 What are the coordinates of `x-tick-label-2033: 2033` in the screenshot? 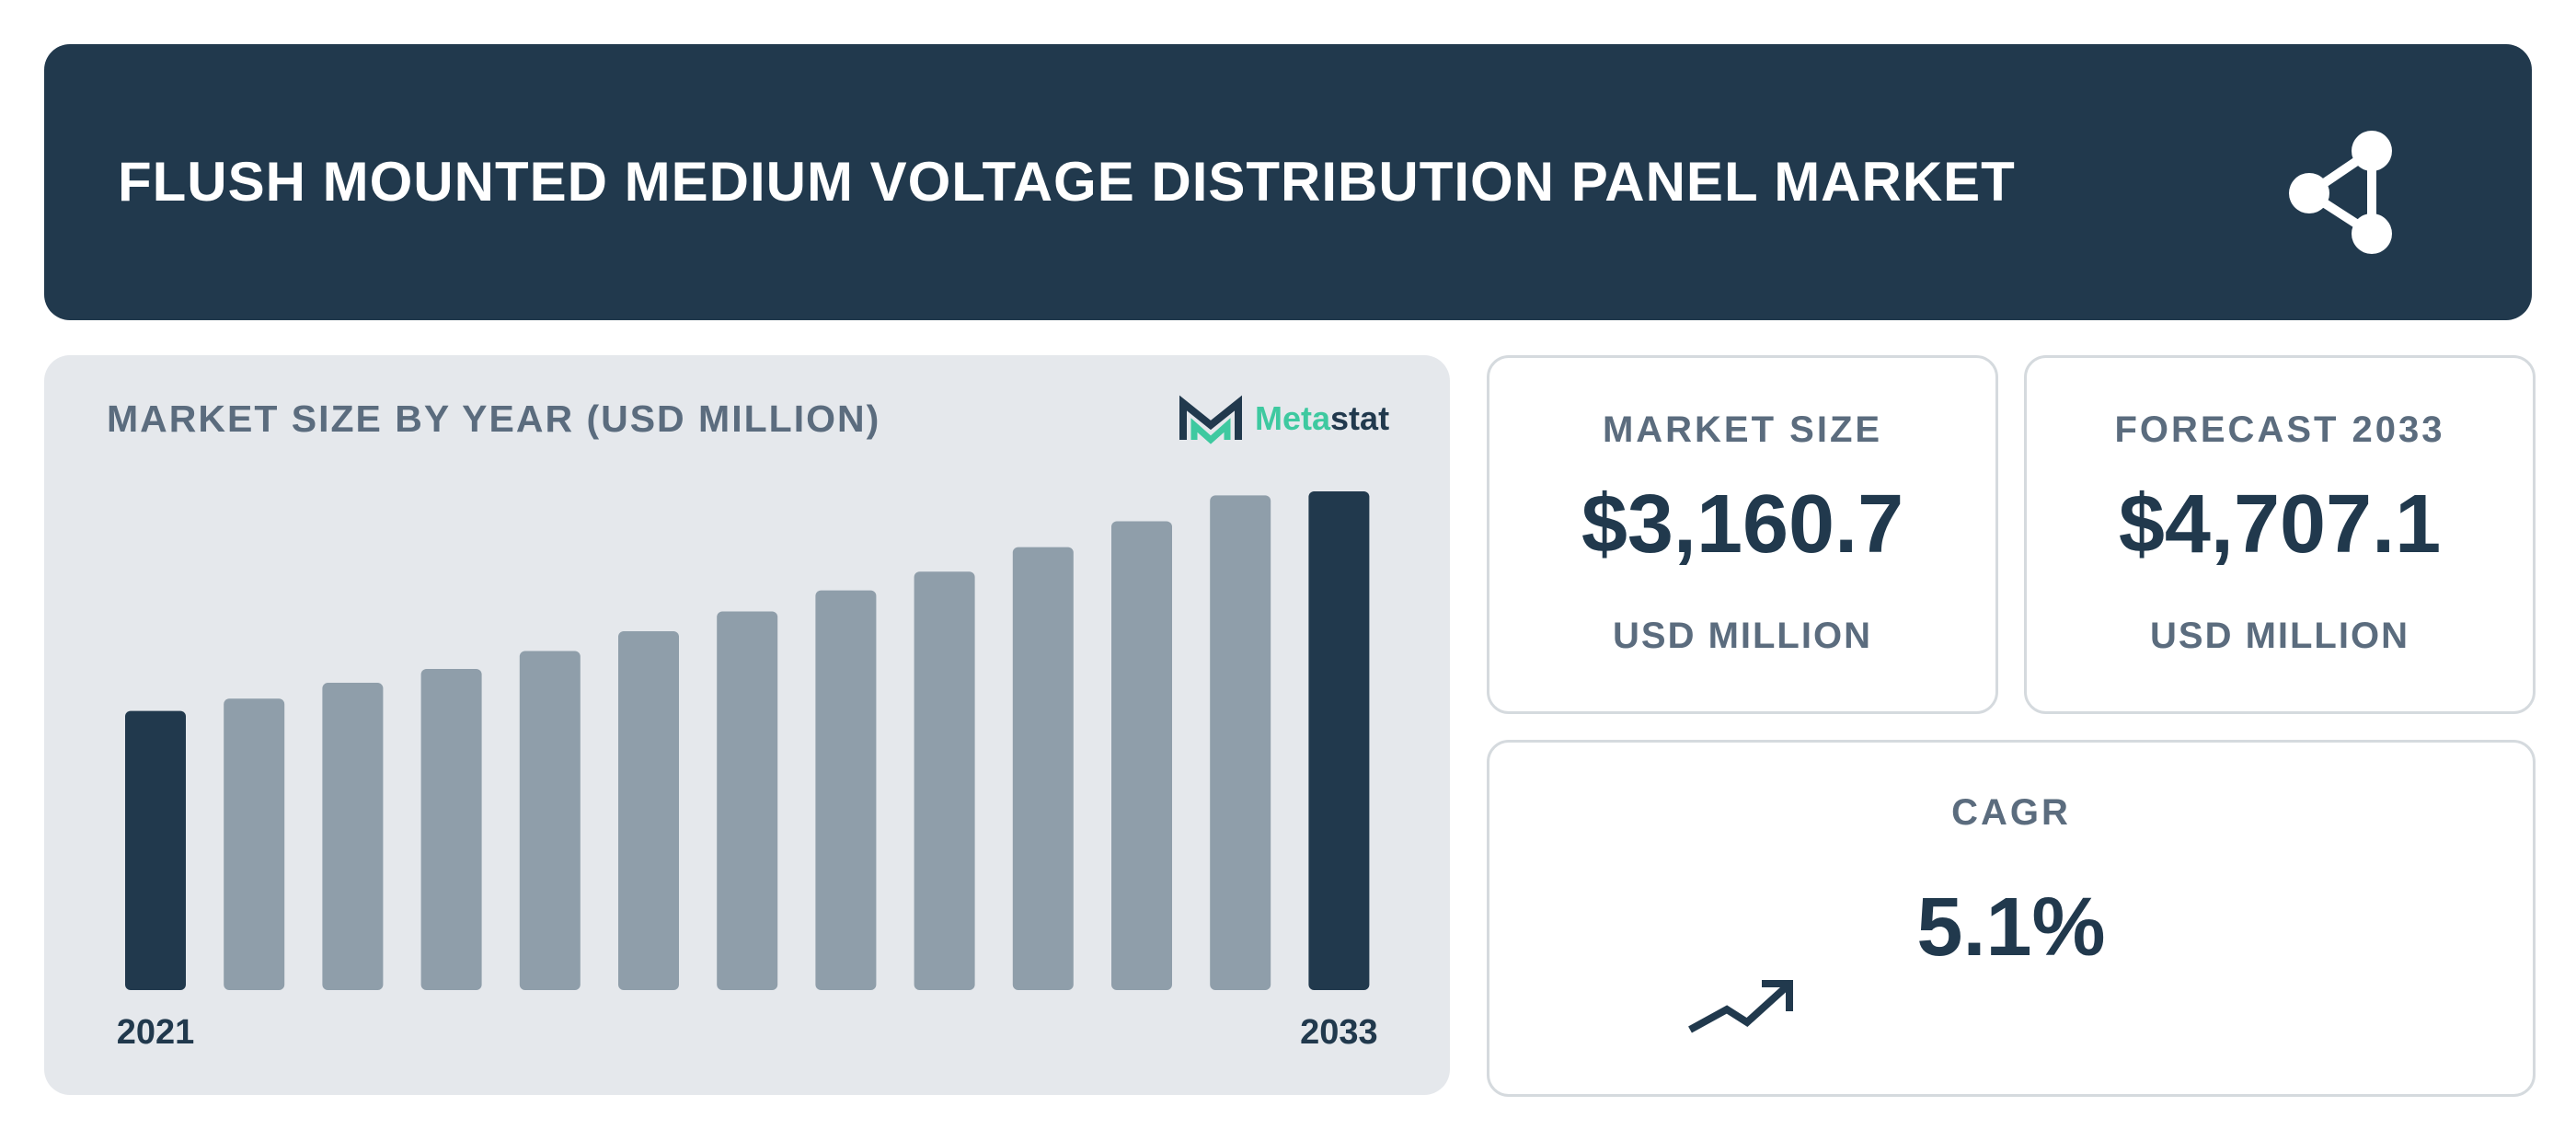 It's located at (1339, 1033).